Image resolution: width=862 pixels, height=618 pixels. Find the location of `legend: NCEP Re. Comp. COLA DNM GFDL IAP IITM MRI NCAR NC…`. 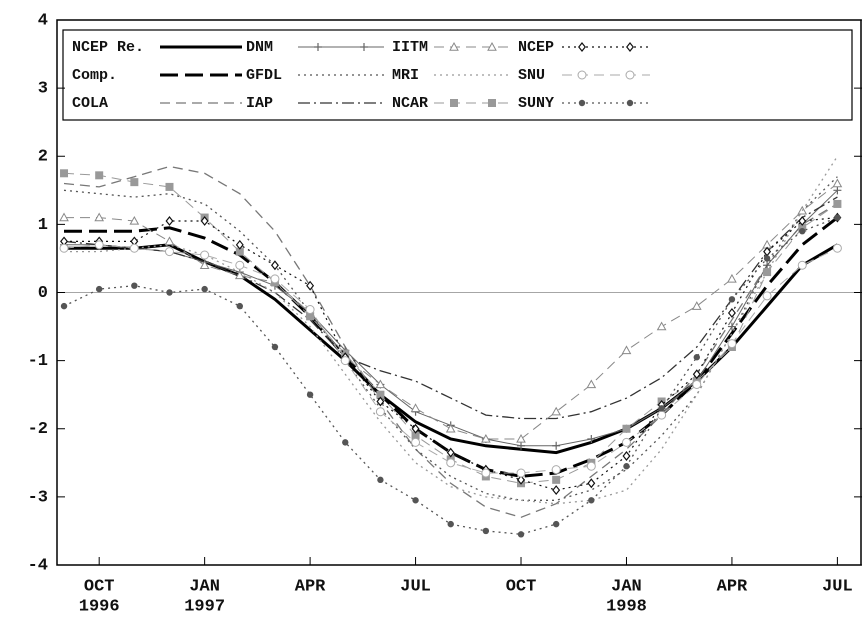

legend: NCEP Re. Comp. COLA DNM GFDL IAP IITM MRI NCAR NC… is located at coordinates (361, 75).